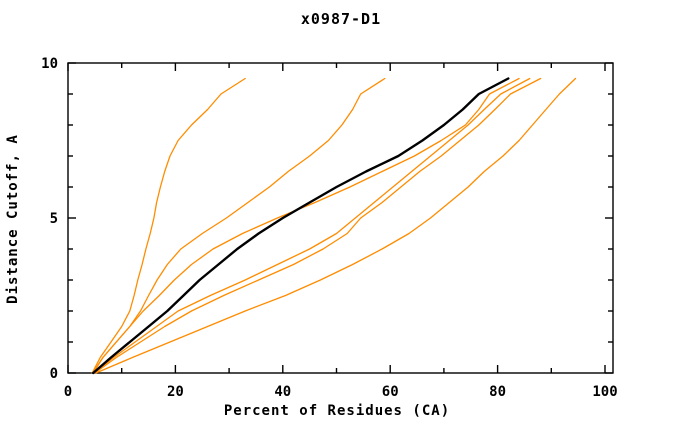  I want to click on y-axis-label: Distance Cutoff, A, so click(13, 219).